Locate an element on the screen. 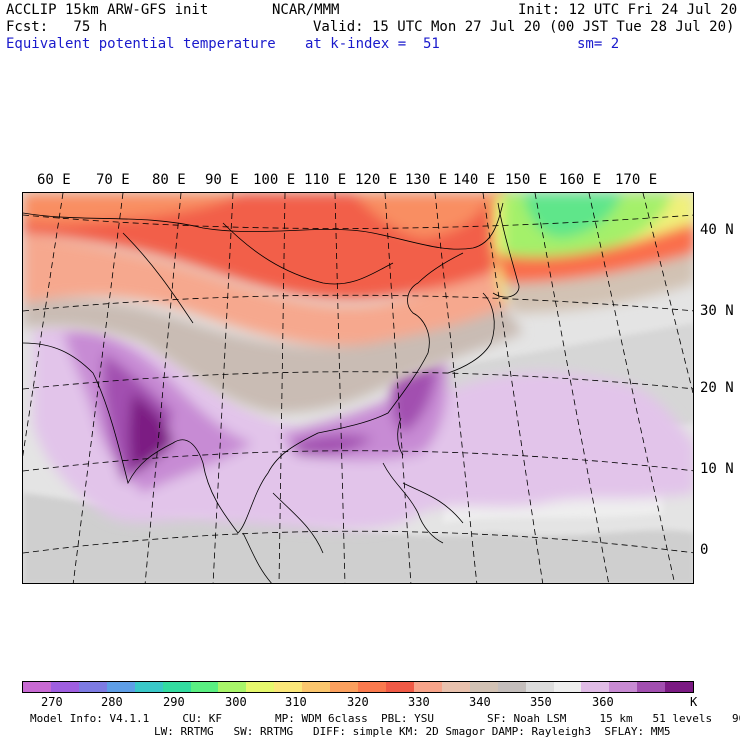  run-title: ACCLIP 15km ARW-GFS init is located at coordinates (107, 10).